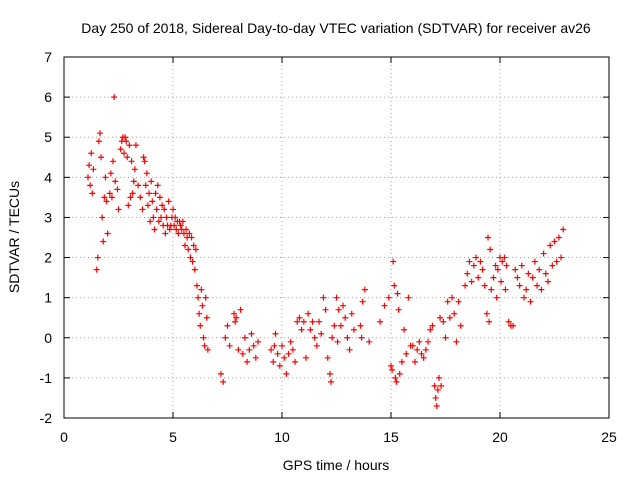 This screenshot has width=640, height=480. What do you see at coordinates (64, 437) in the screenshot?
I see `x-tick-label: 0` at bounding box center [64, 437].